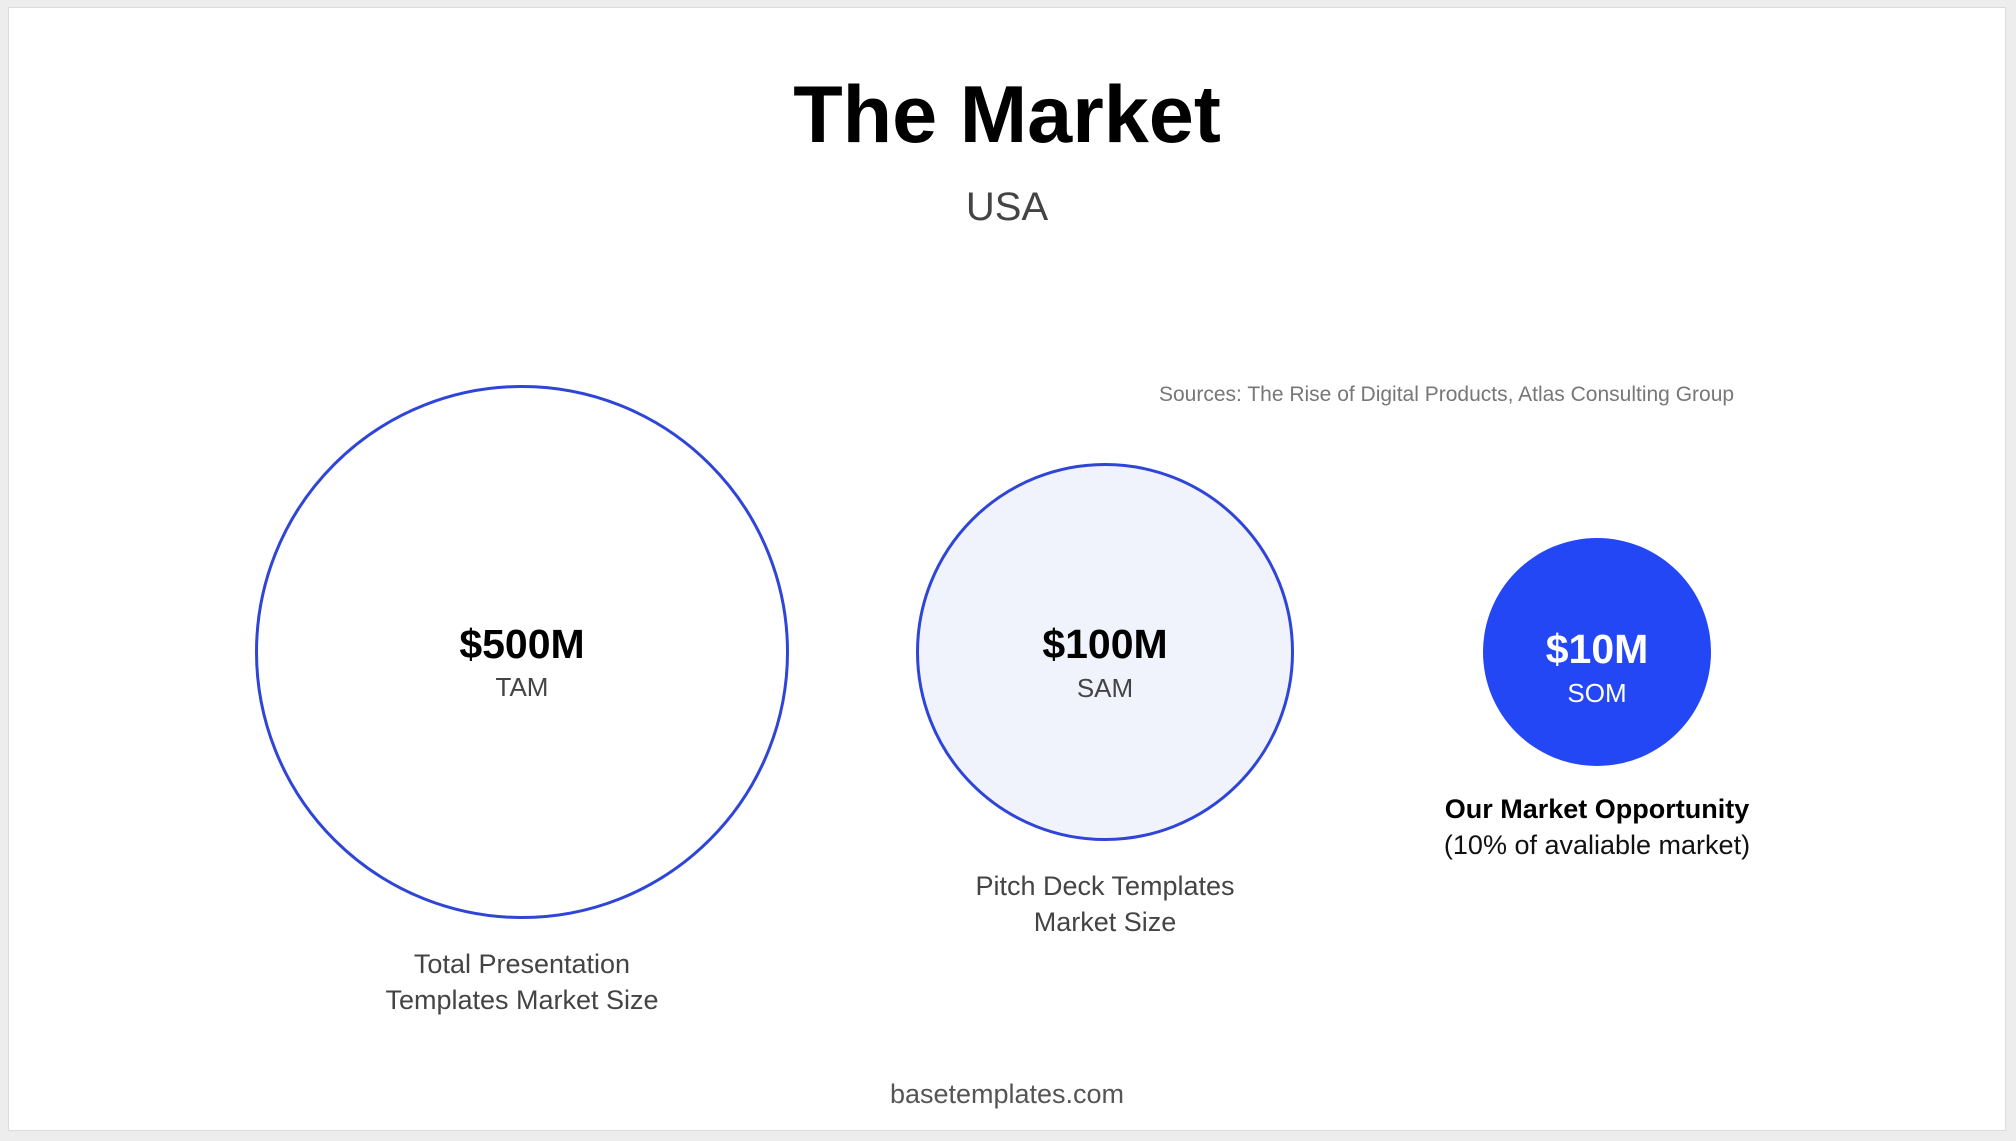  Describe the element at coordinates (1597, 693) in the screenshot. I see `som-label: SOM` at that location.